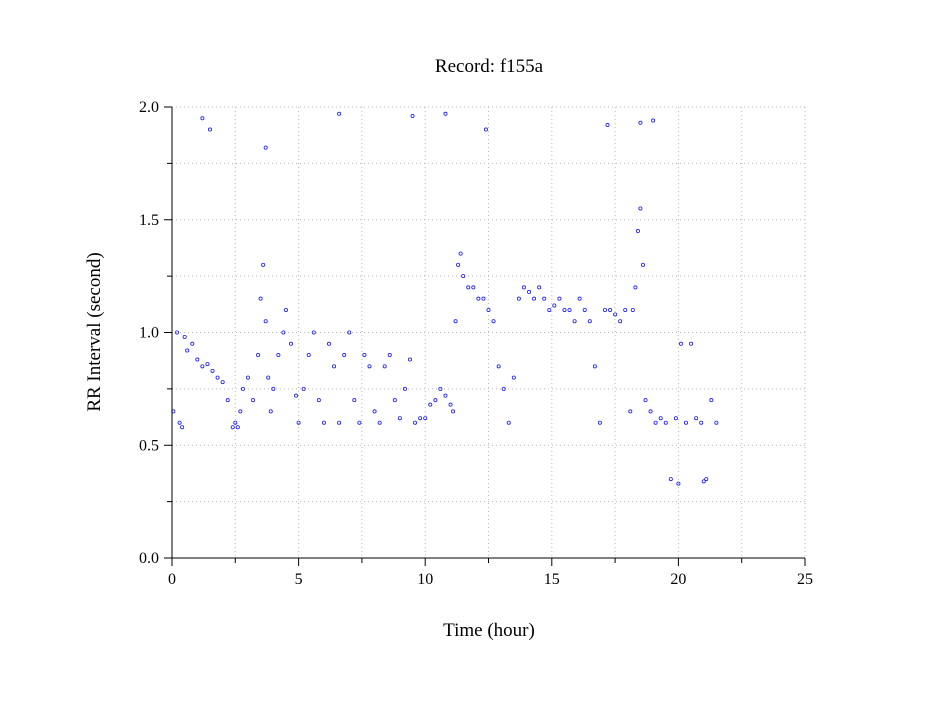 The image size is (949, 702). Describe the element at coordinates (94, 331) in the screenshot. I see `y-axis-label: RR Interval (second)` at that location.